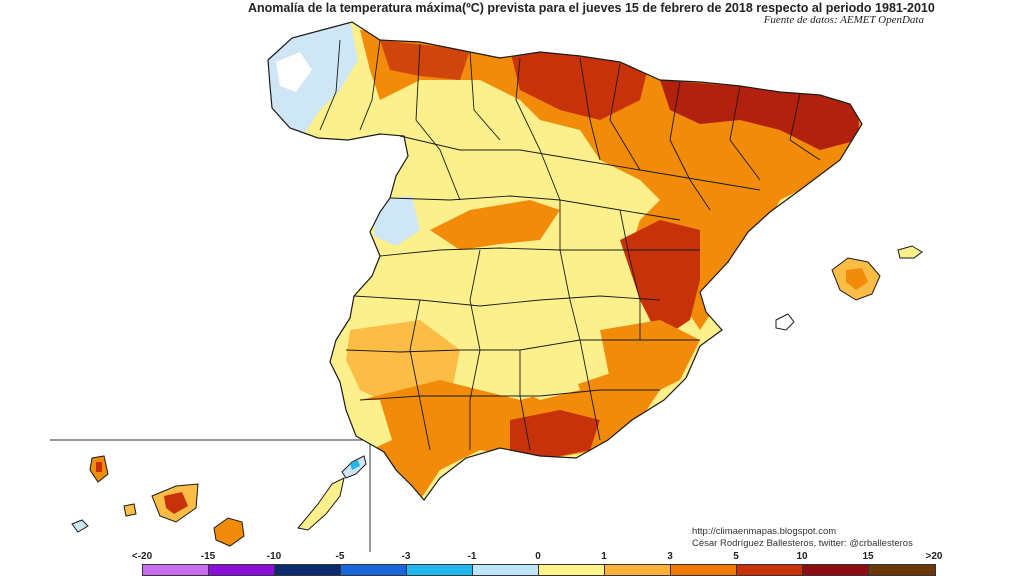 The image size is (1024, 576). What do you see at coordinates (208, 556) in the screenshot?
I see `legend-tick: -15` at bounding box center [208, 556].